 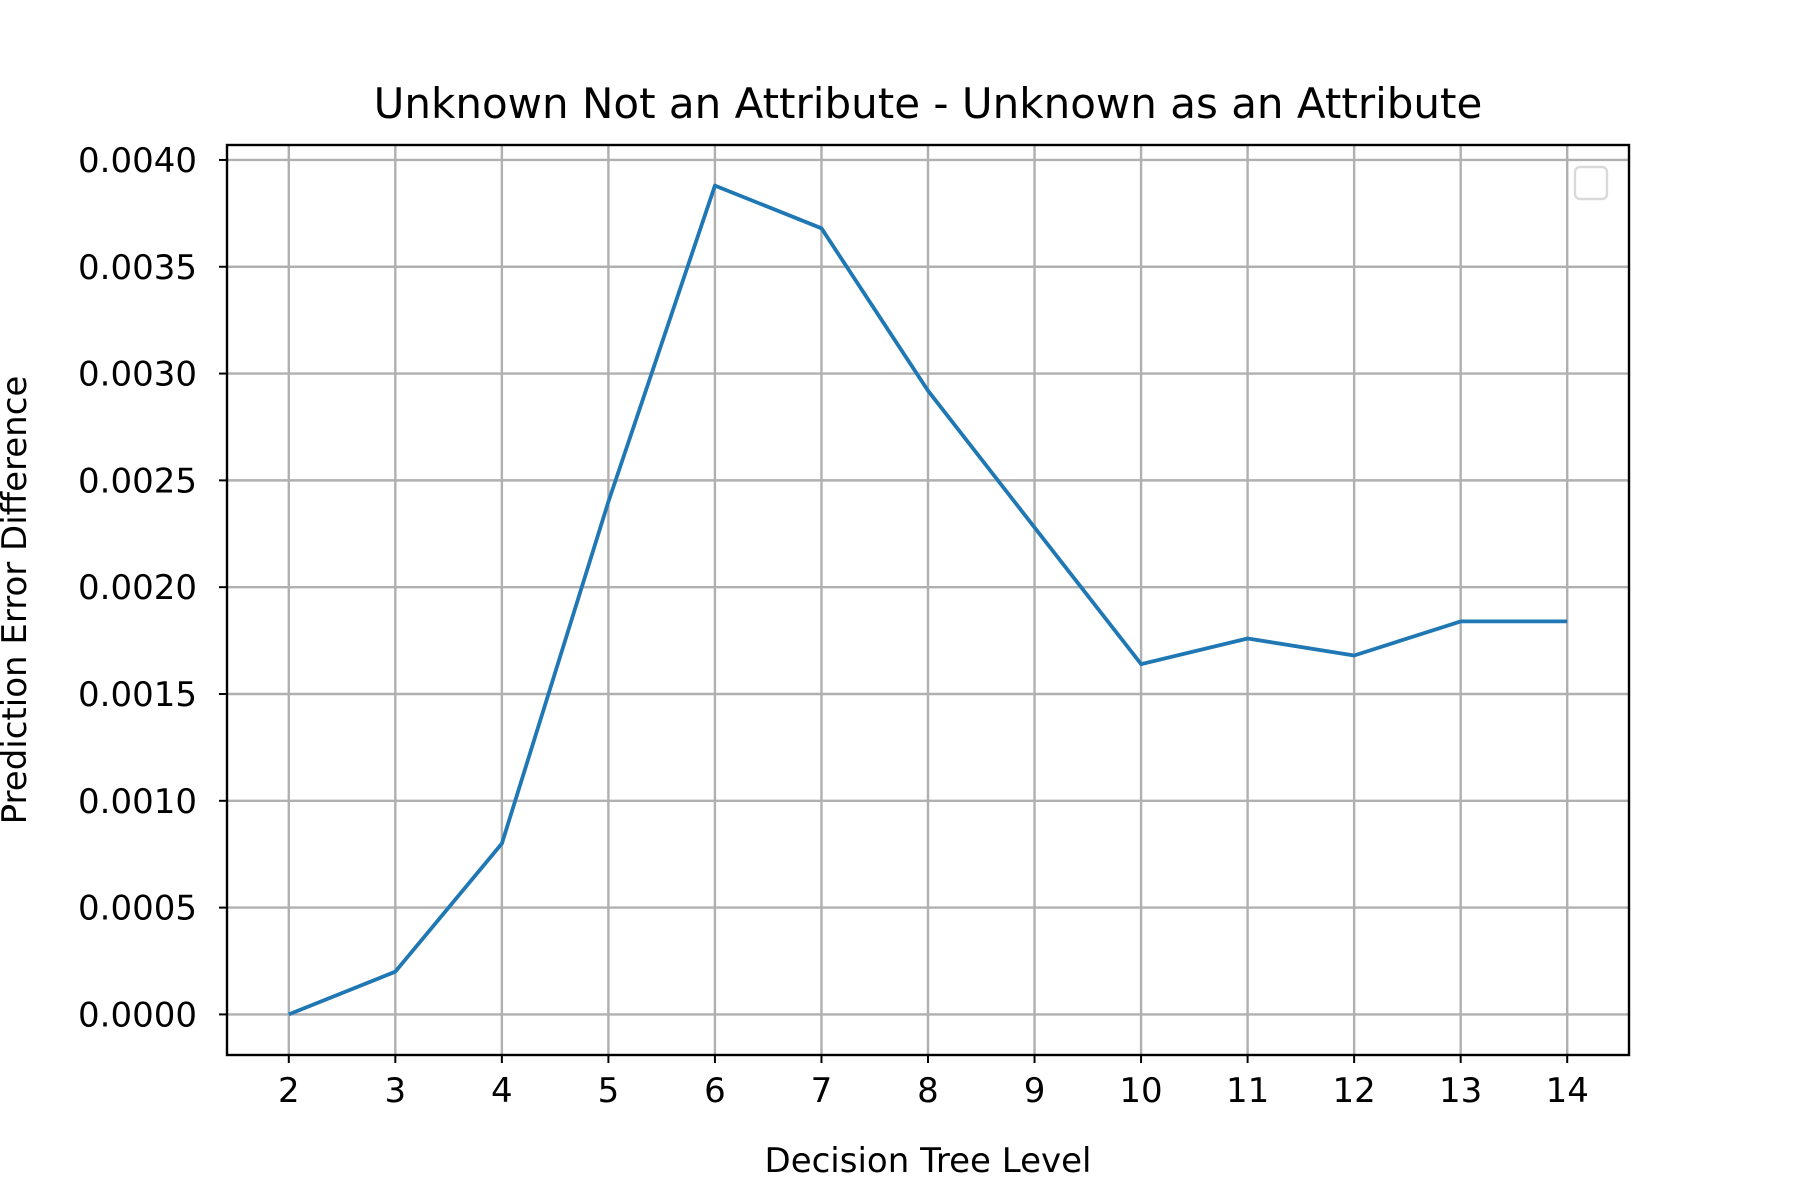 What do you see at coordinates (137, 695) in the screenshot?
I see `y-tick-label: 0.0015` at bounding box center [137, 695].